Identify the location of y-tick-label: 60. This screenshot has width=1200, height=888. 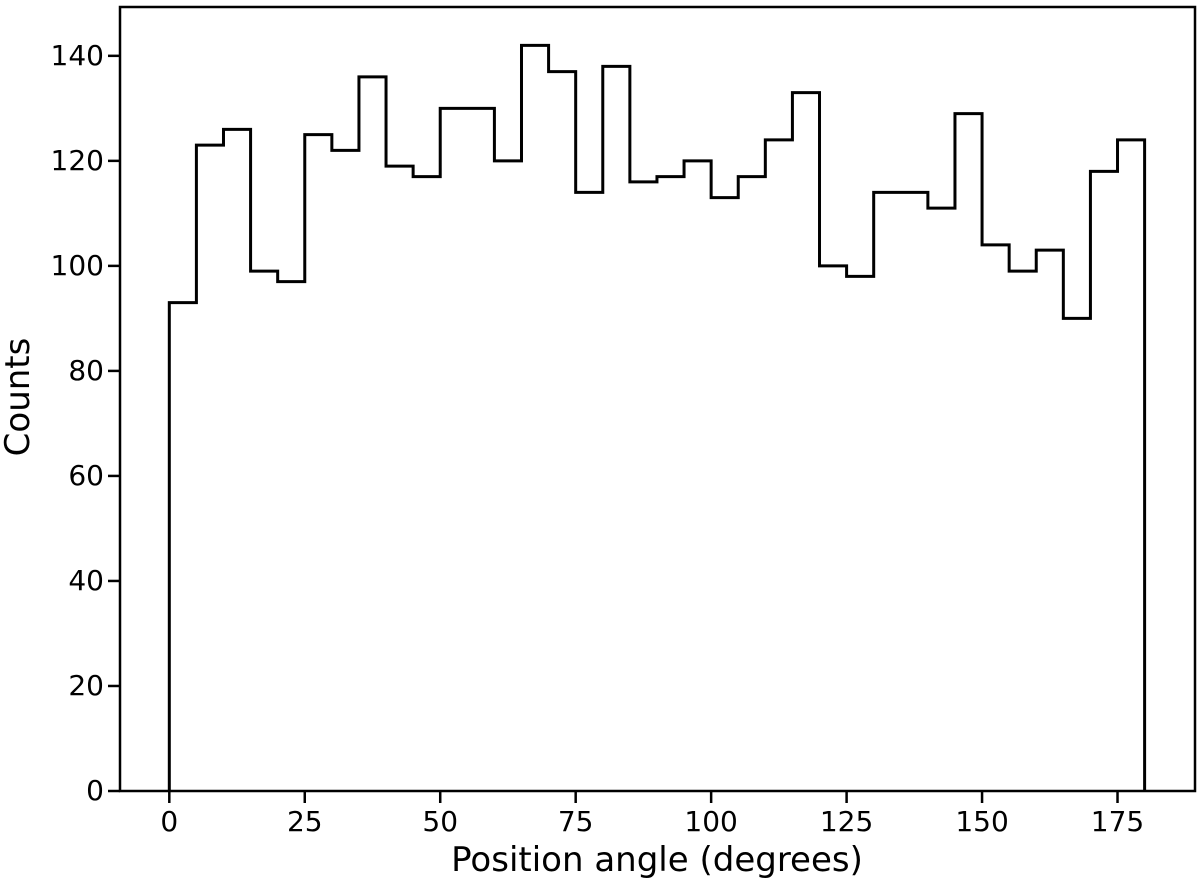
(86, 475).